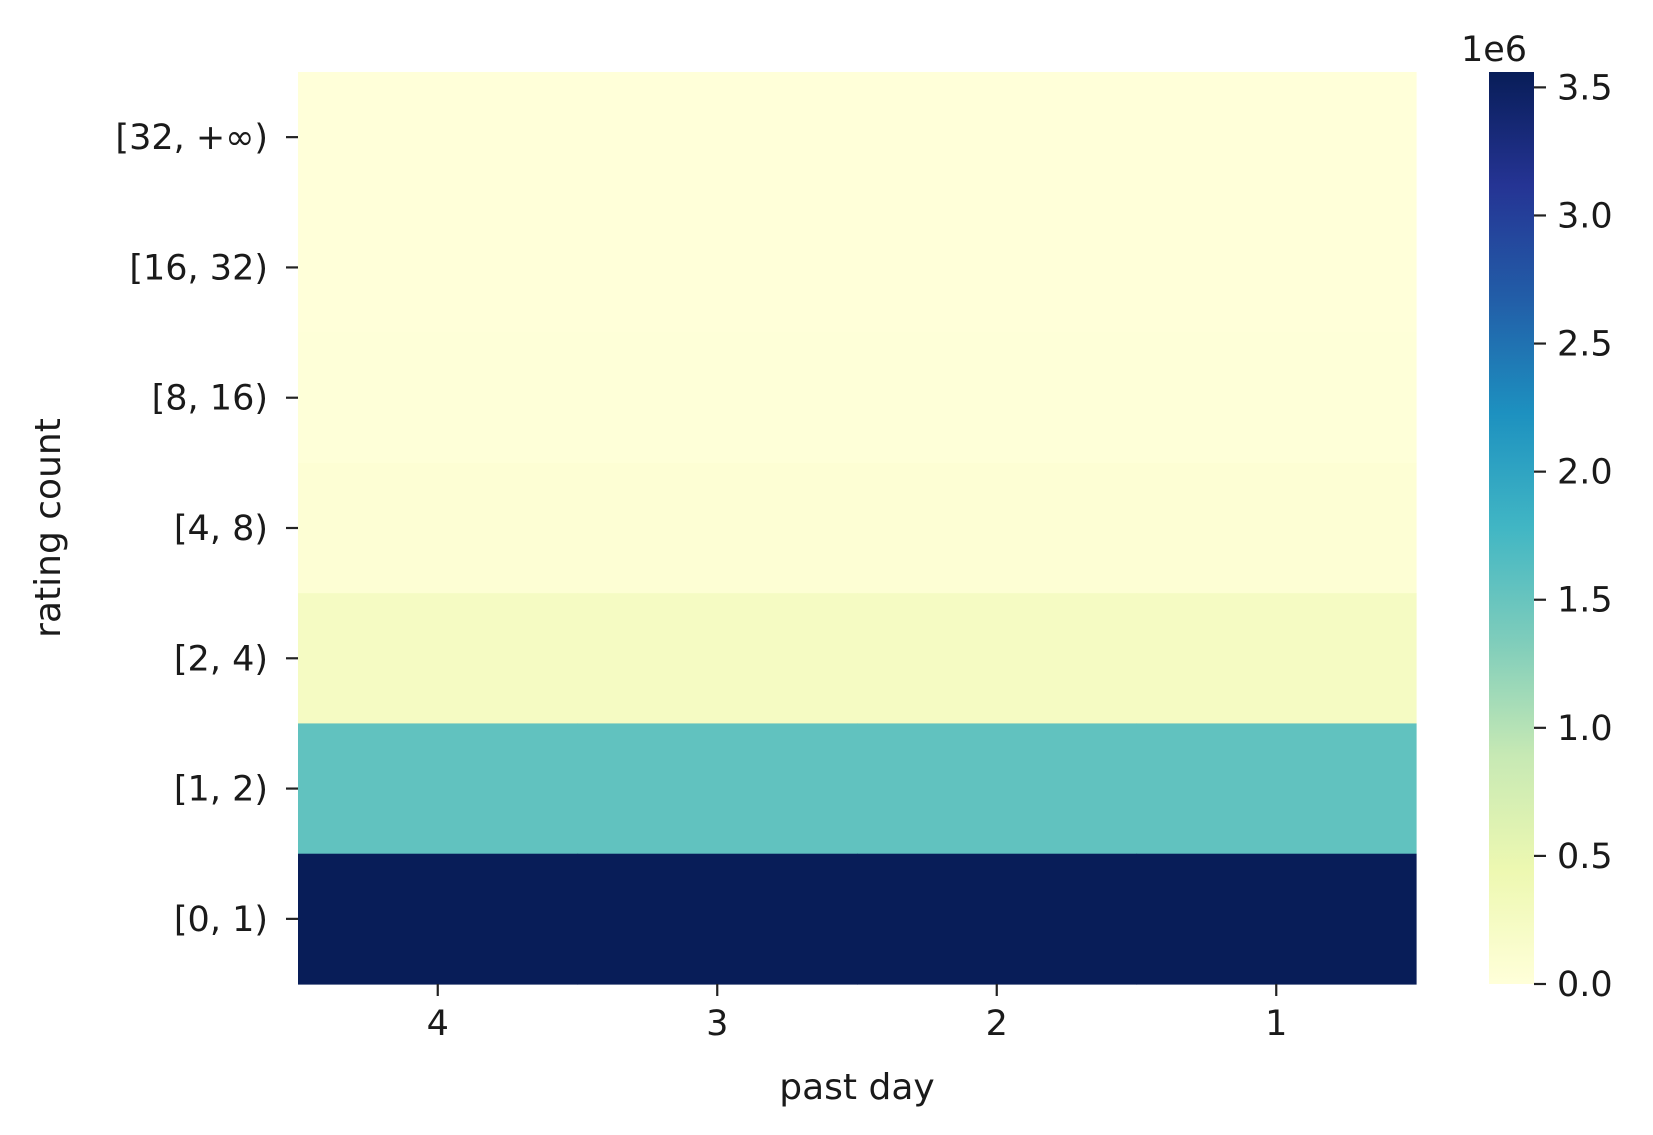 The image size is (1653, 1135). Describe the element at coordinates (856, 1087) in the screenshot. I see `x-axis-label: past day` at that location.